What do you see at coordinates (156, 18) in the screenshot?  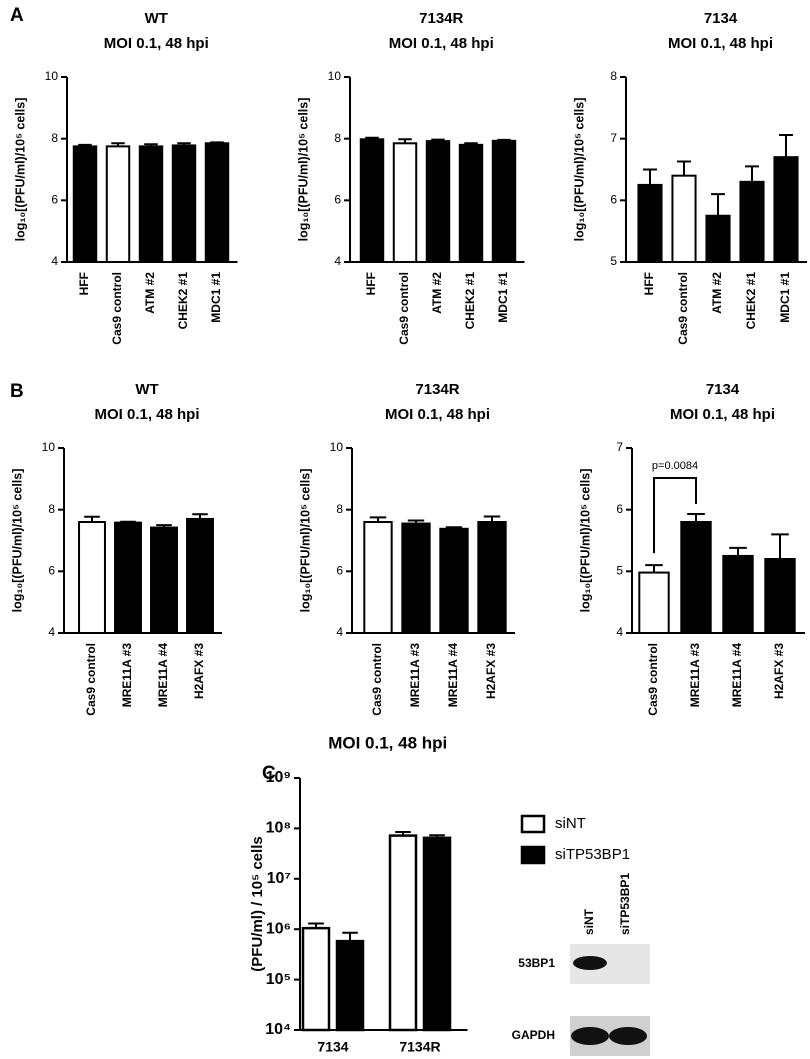 I see `chart-title: WT` at bounding box center [156, 18].